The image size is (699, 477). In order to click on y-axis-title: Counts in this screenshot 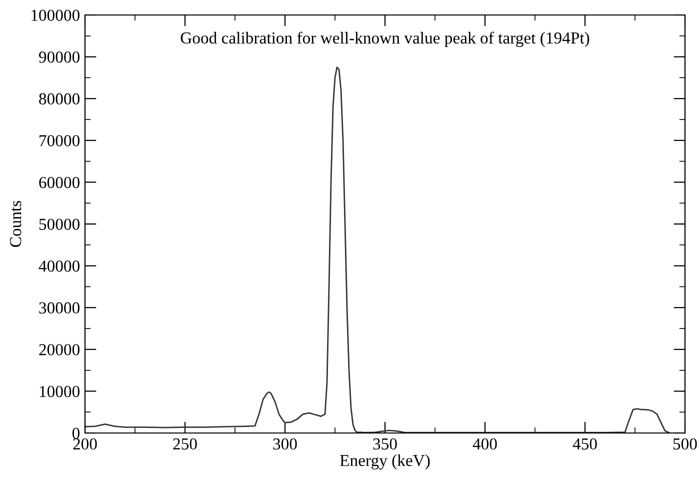, I will do `click(16, 223)`.